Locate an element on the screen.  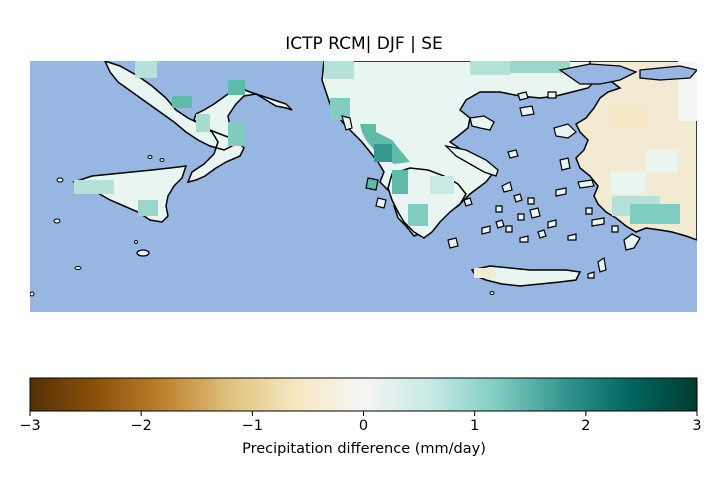
colorbar-tick-label: 2 is located at coordinates (586, 426).